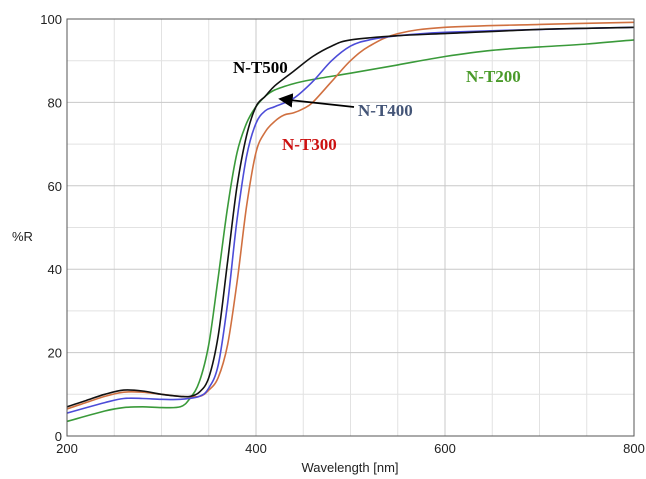 This screenshot has height=479, width=646. Describe the element at coordinates (349, 467) in the screenshot. I see `x-axis-label: Wavelength [nm]` at that location.